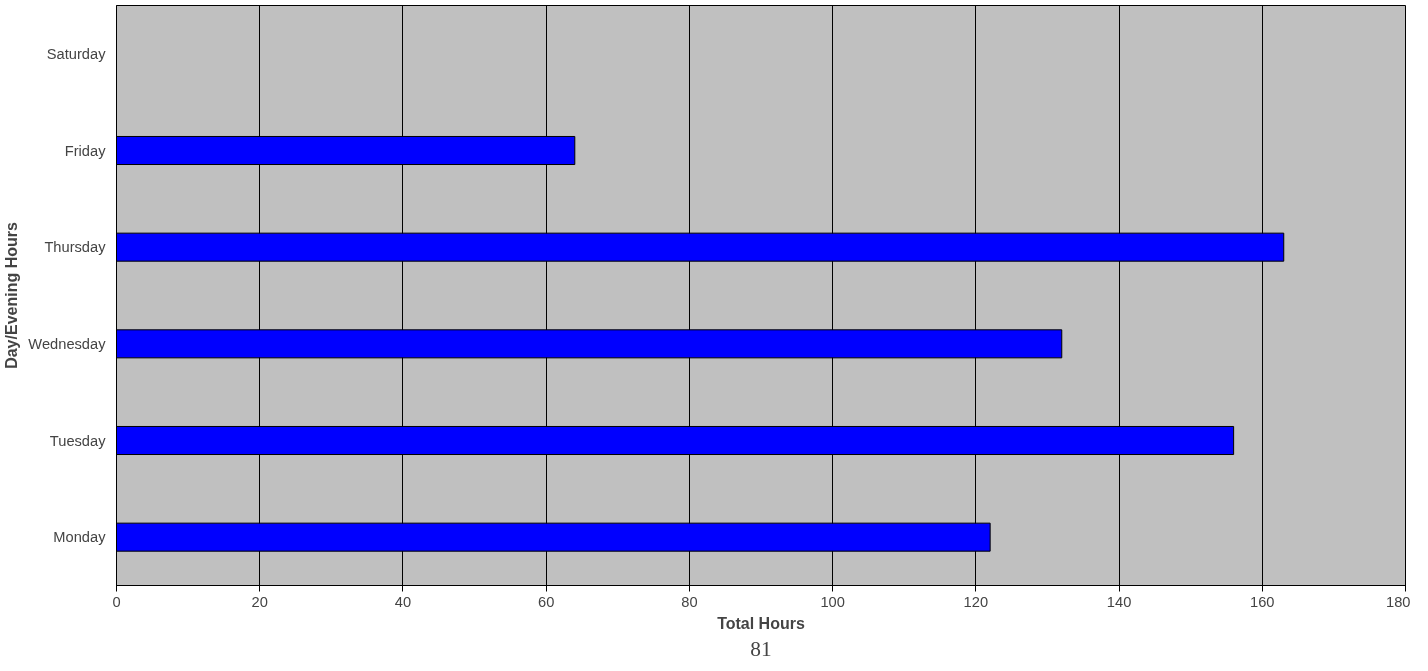 This screenshot has height=671, width=1428. I want to click on y-tick-label: Monday, so click(80, 537).